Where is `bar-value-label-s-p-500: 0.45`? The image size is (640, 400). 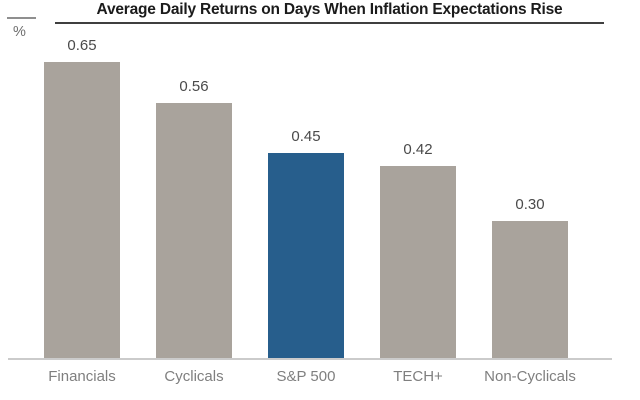
bar-value-label-s-p-500: 0.45 is located at coordinates (306, 136).